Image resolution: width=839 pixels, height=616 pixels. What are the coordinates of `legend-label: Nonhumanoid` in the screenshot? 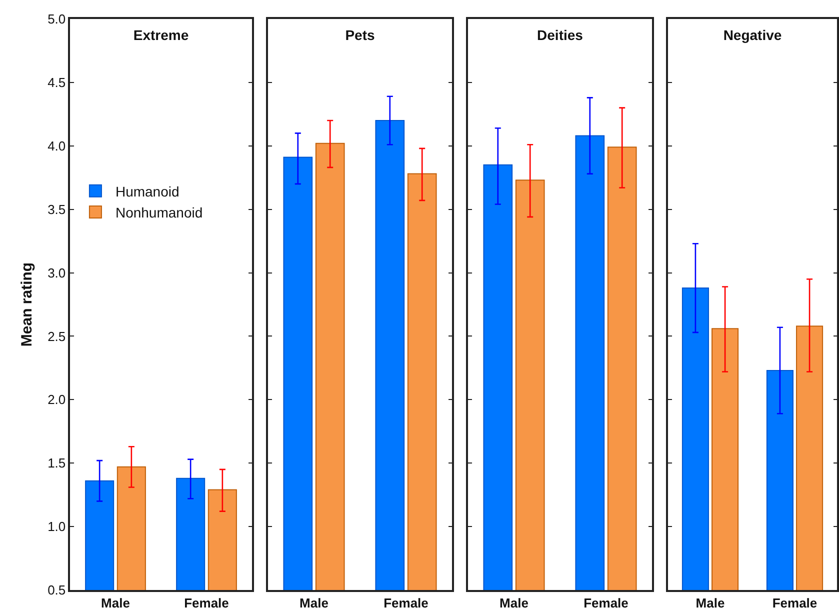 It's located at (159, 212).